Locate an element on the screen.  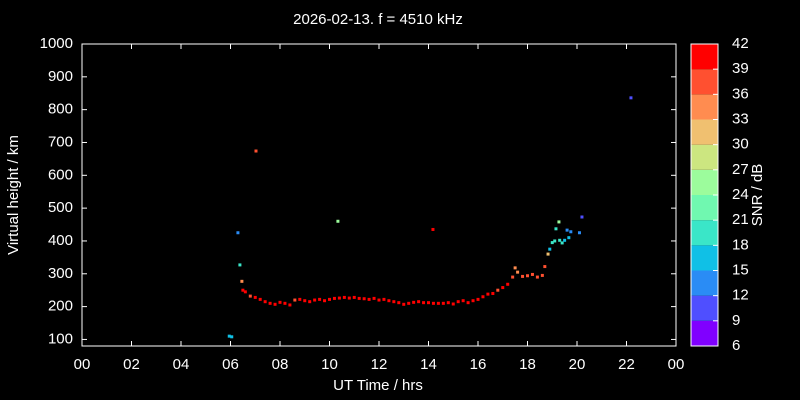
x-tick-label: 06 is located at coordinates (230, 364).